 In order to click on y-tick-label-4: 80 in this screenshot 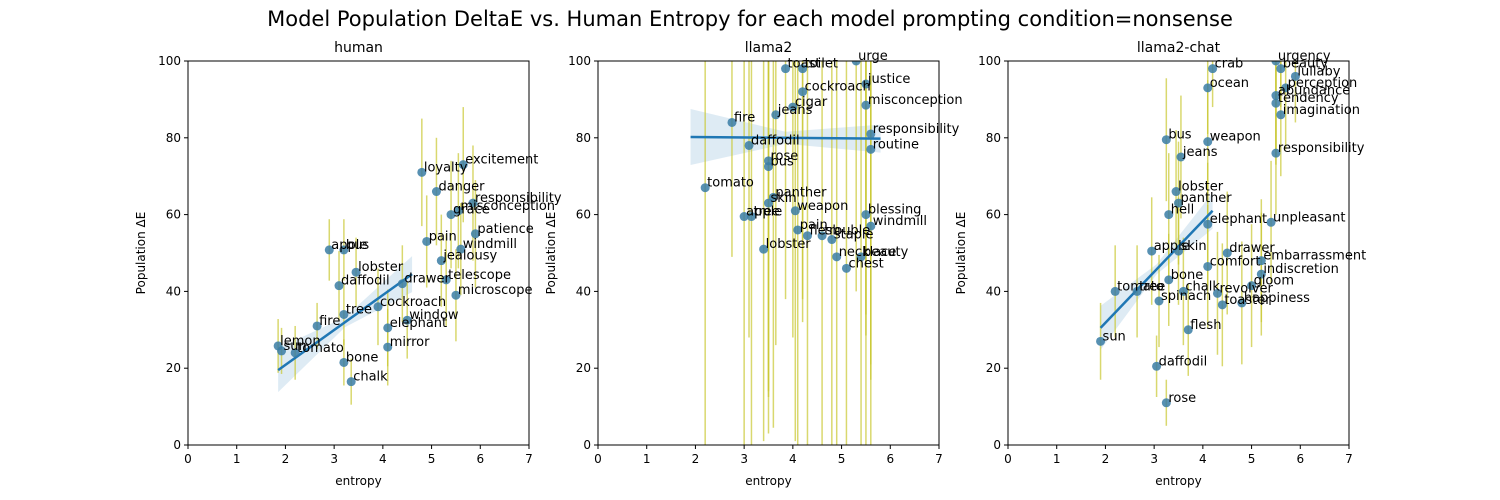, I will do `click(173, 138)`.